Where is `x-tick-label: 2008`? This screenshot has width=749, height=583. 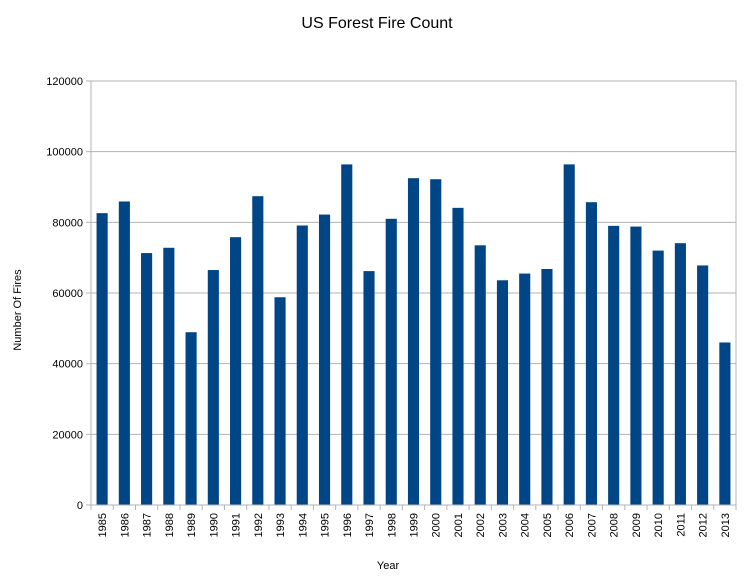 x-tick-label: 2008 is located at coordinates (615, 525).